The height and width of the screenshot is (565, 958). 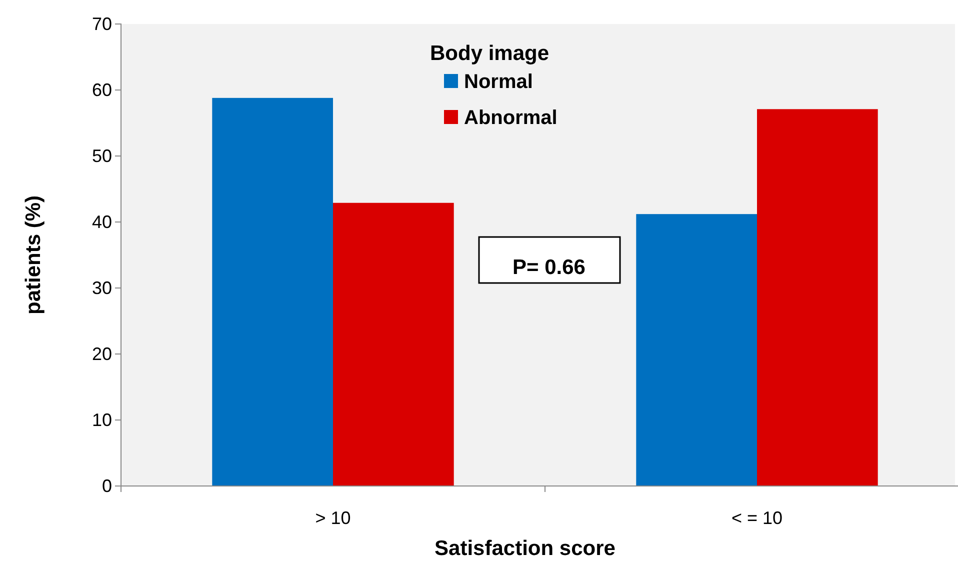 I want to click on y-axis-title: patients (%), so click(x=33, y=255).